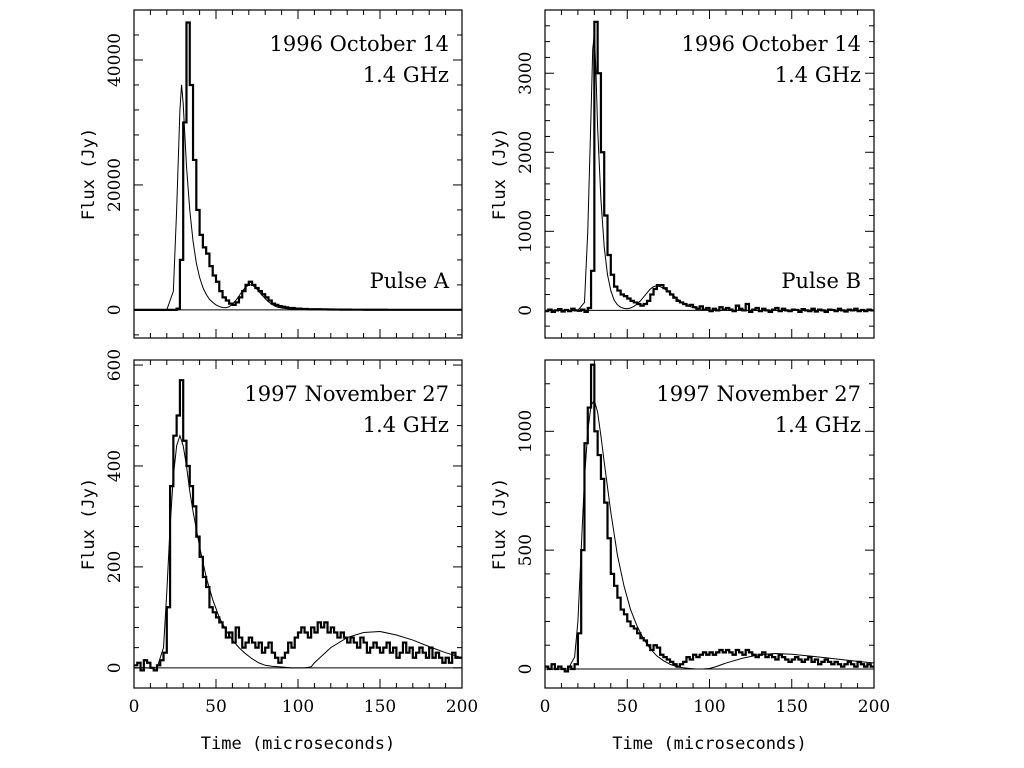 The width and height of the screenshot is (1024, 768). Describe the element at coordinates (526, 550) in the screenshot. I see `y-tick-label: 500` at that location.